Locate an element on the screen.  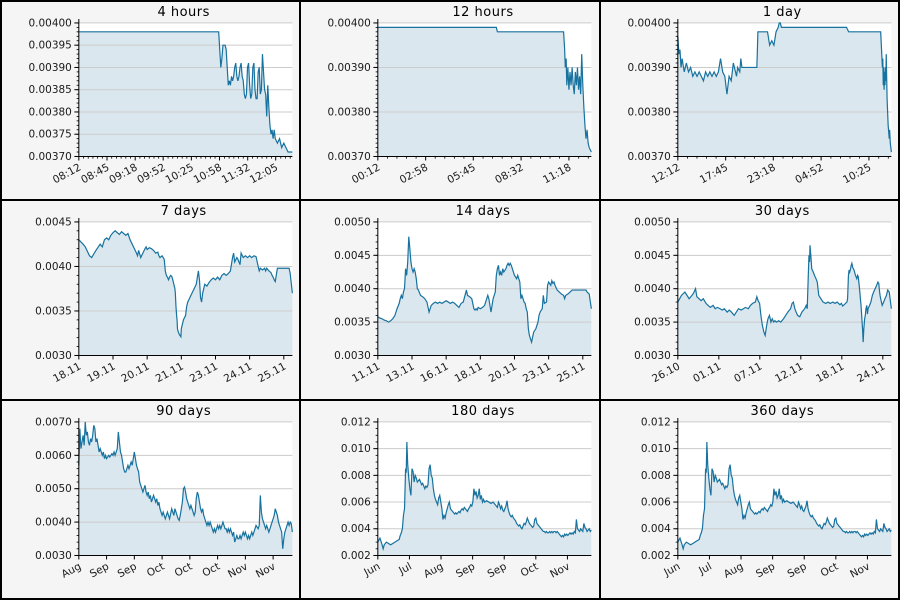
x-tick-label: 01.11 is located at coordinates (707, 373).